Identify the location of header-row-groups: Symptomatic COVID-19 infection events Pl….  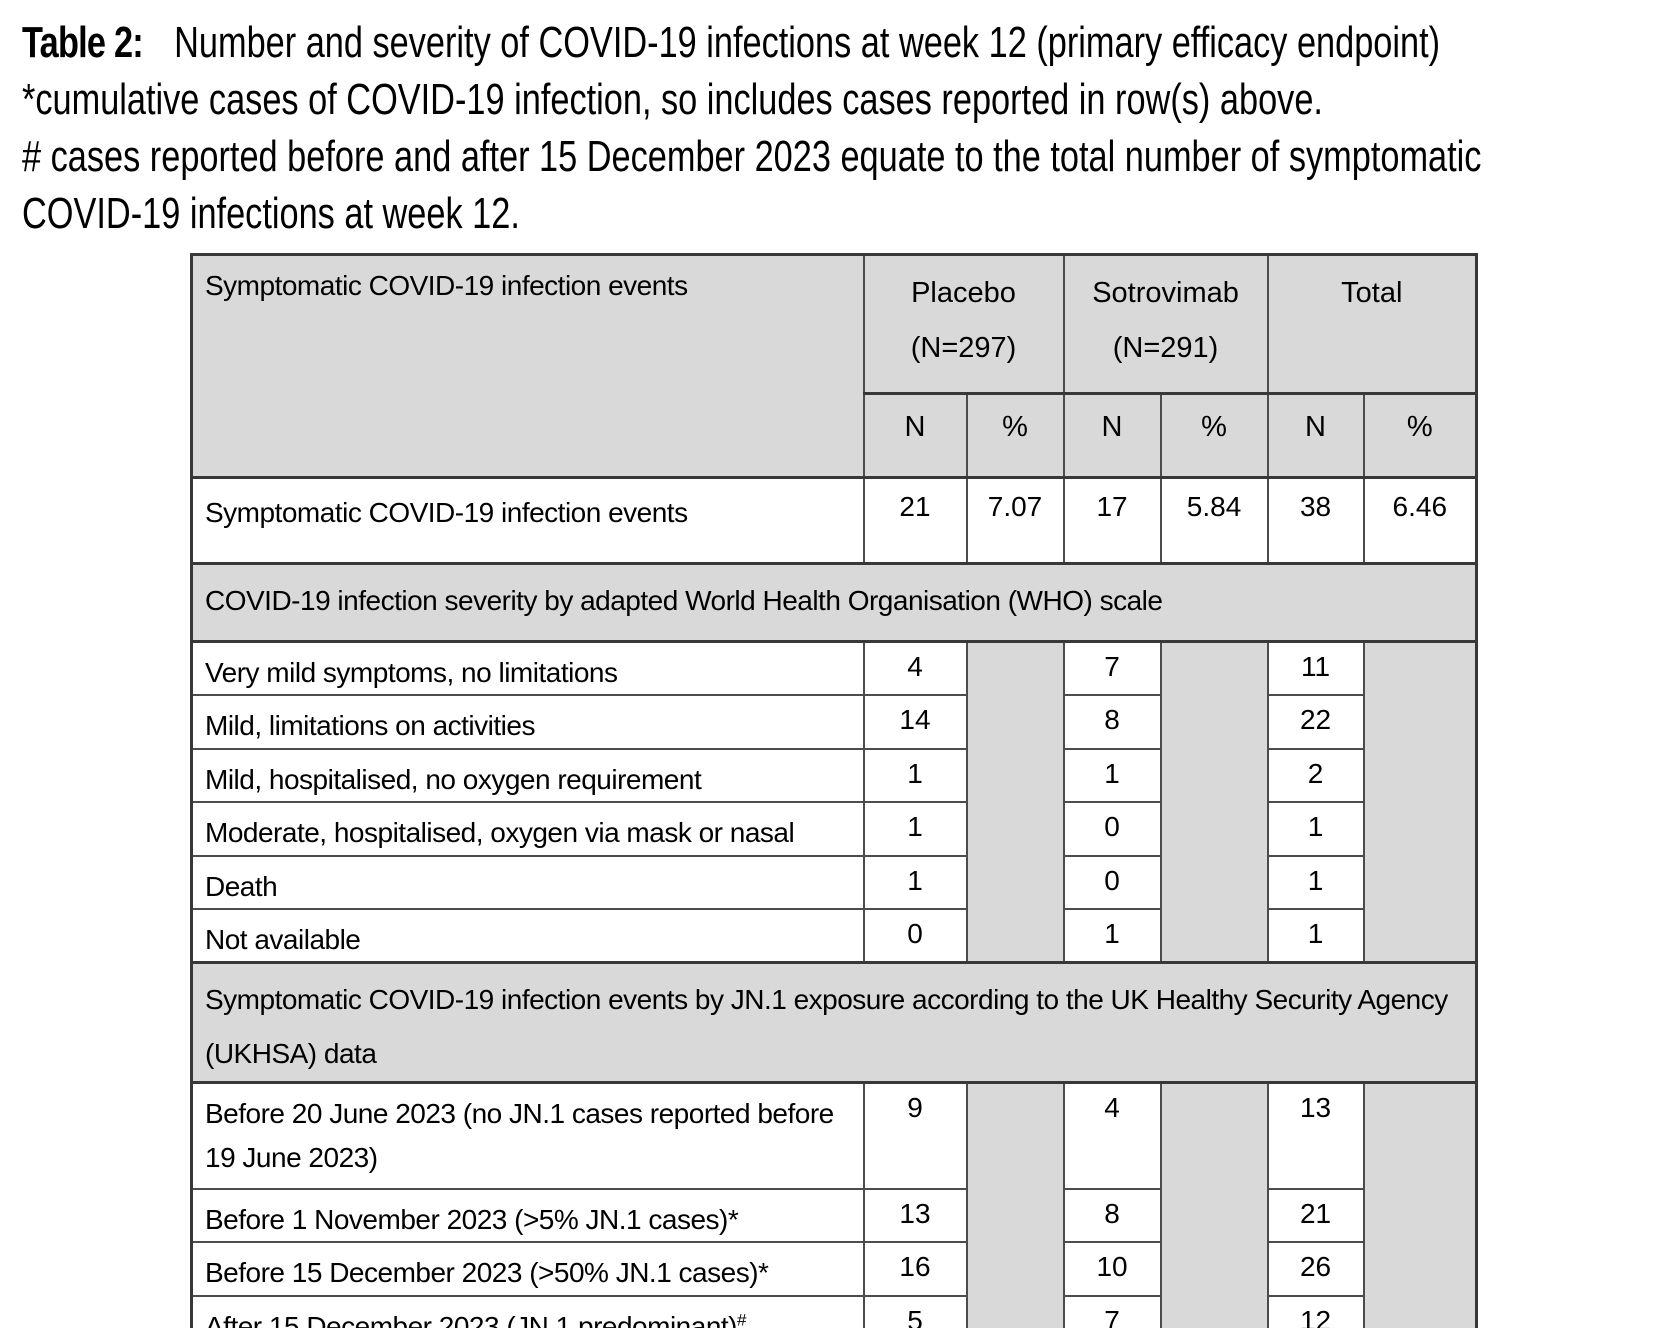
(834, 366).